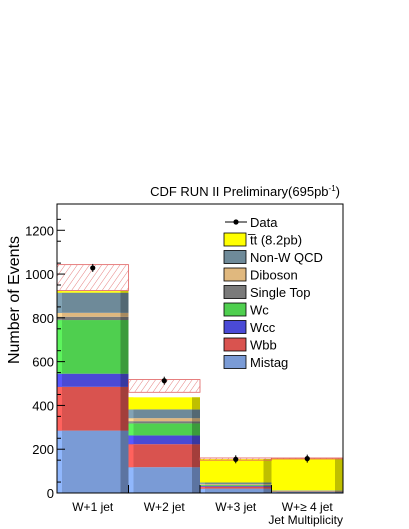  What do you see at coordinates (259, 310) in the screenshot?
I see `legend-label: Wc` at bounding box center [259, 310].